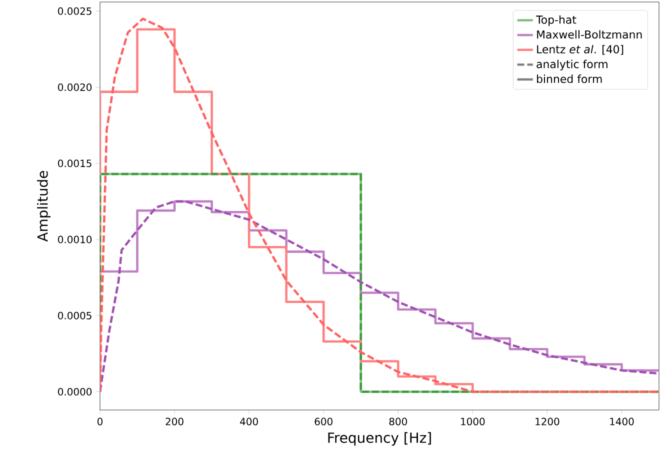 The width and height of the screenshot is (672, 470). What do you see at coordinates (572, 65) in the screenshot?
I see `legend-label: analytic form` at bounding box center [572, 65].